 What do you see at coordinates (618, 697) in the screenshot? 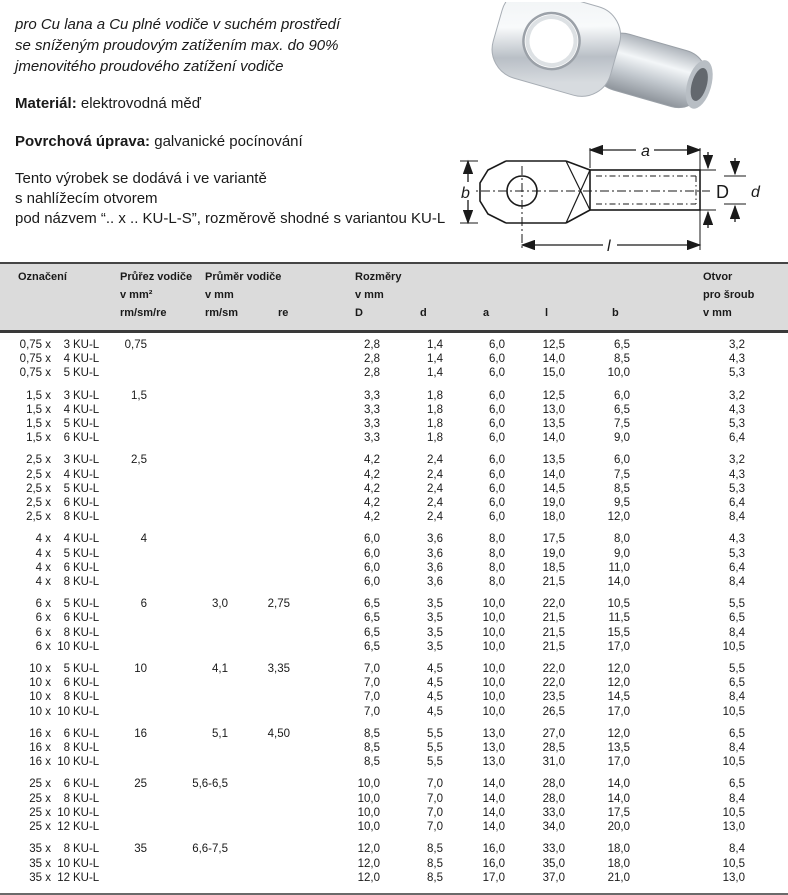
I see `cell: 14,5` at bounding box center [618, 697].